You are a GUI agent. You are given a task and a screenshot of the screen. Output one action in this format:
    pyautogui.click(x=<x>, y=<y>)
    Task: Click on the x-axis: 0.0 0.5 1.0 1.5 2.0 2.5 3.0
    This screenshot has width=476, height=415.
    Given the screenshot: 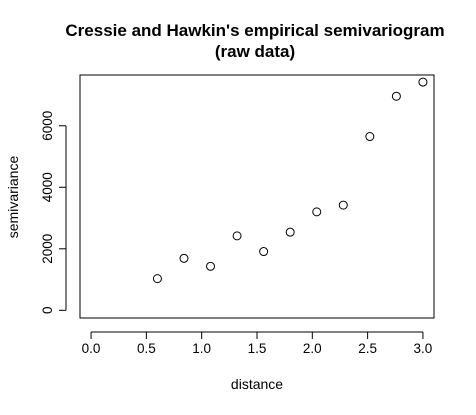 What is the action you would take?
    pyautogui.click(x=257, y=343)
    